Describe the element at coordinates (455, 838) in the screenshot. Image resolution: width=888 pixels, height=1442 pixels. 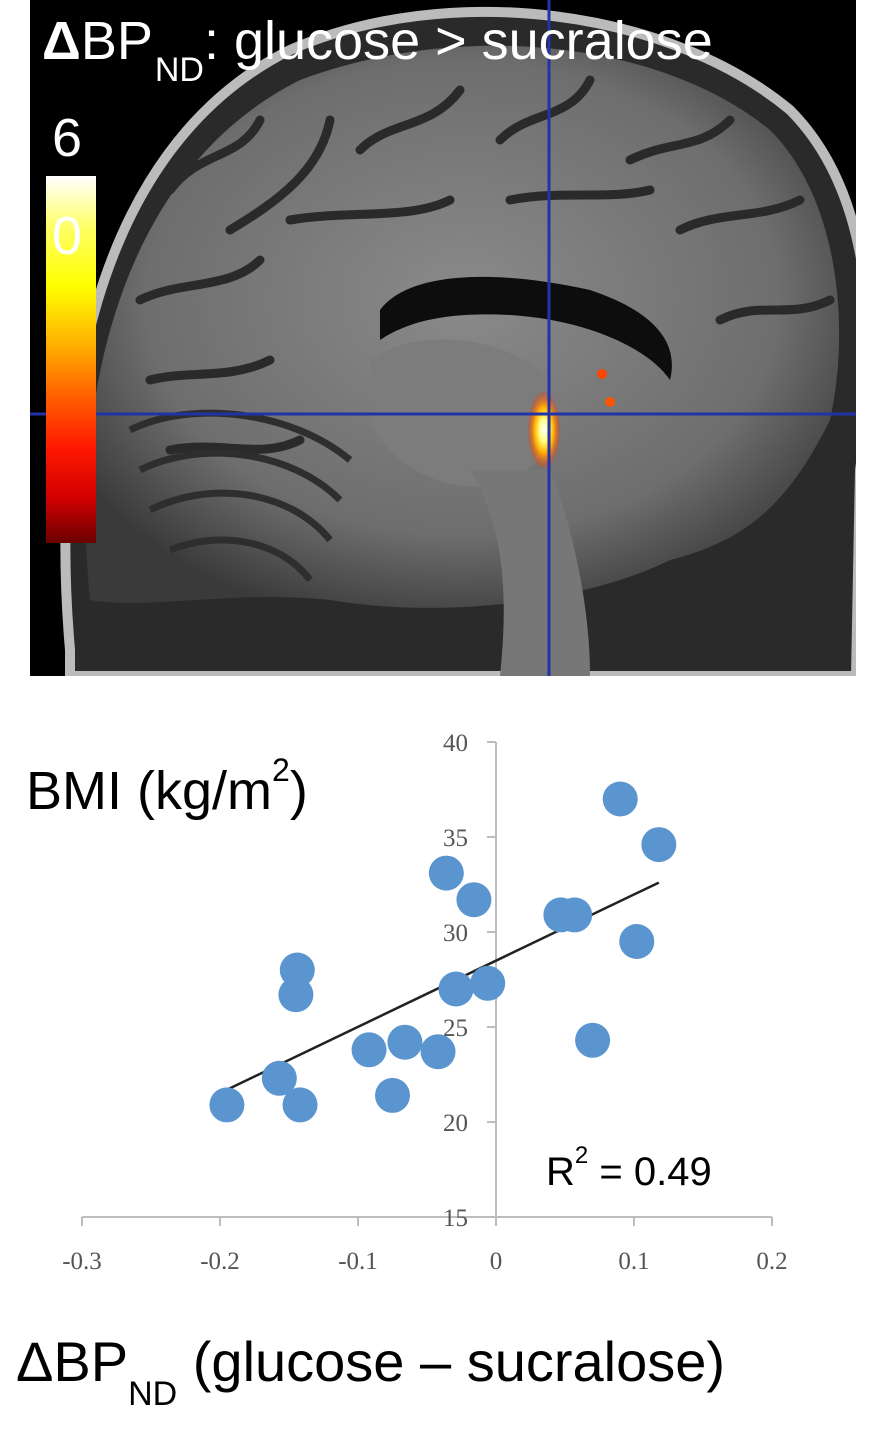
I see `y-tick-label: 35` at that location.